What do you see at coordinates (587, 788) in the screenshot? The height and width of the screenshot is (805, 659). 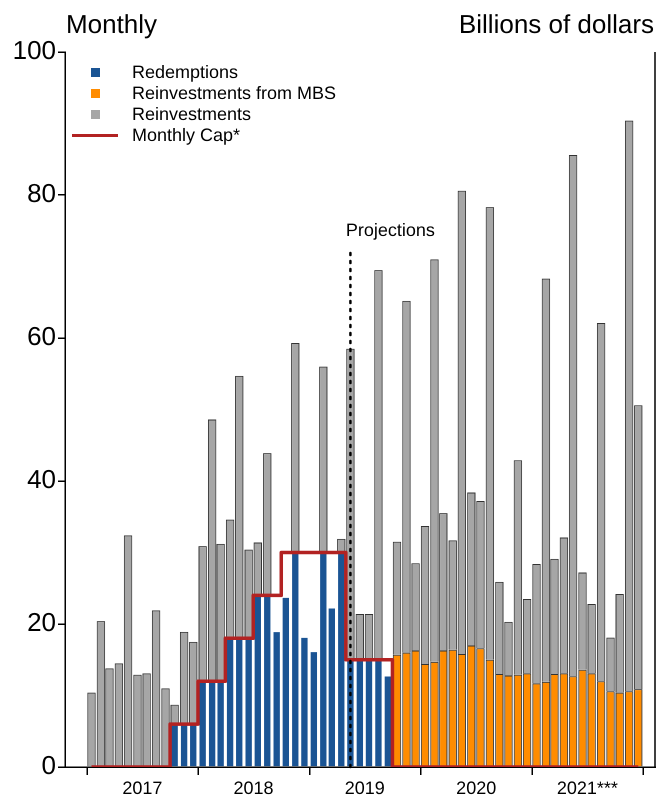 I see `x-tick-label: 2021***` at bounding box center [587, 788].